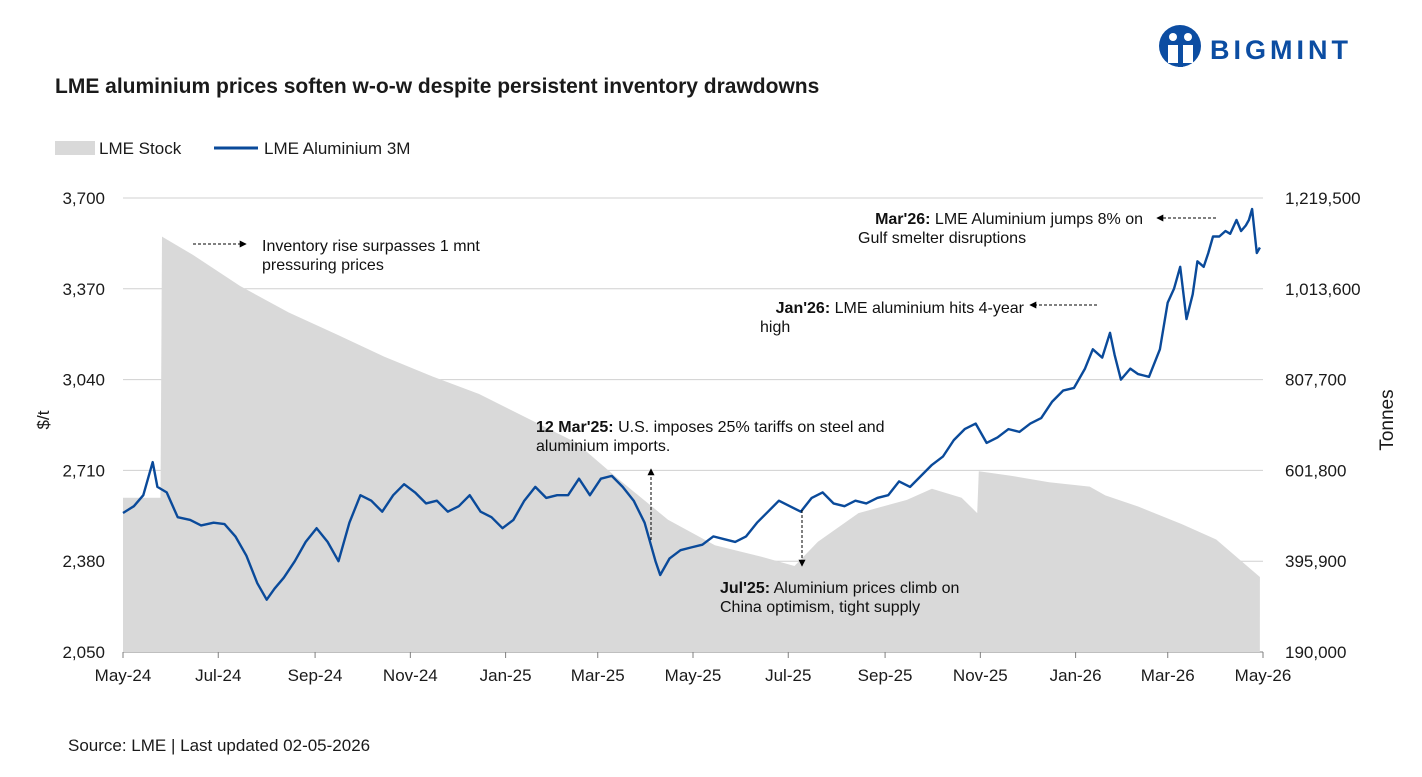  Describe the element at coordinates (1323, 289) in the screenshot. I see `y-right-tick-label: 1,013,600` at that location.